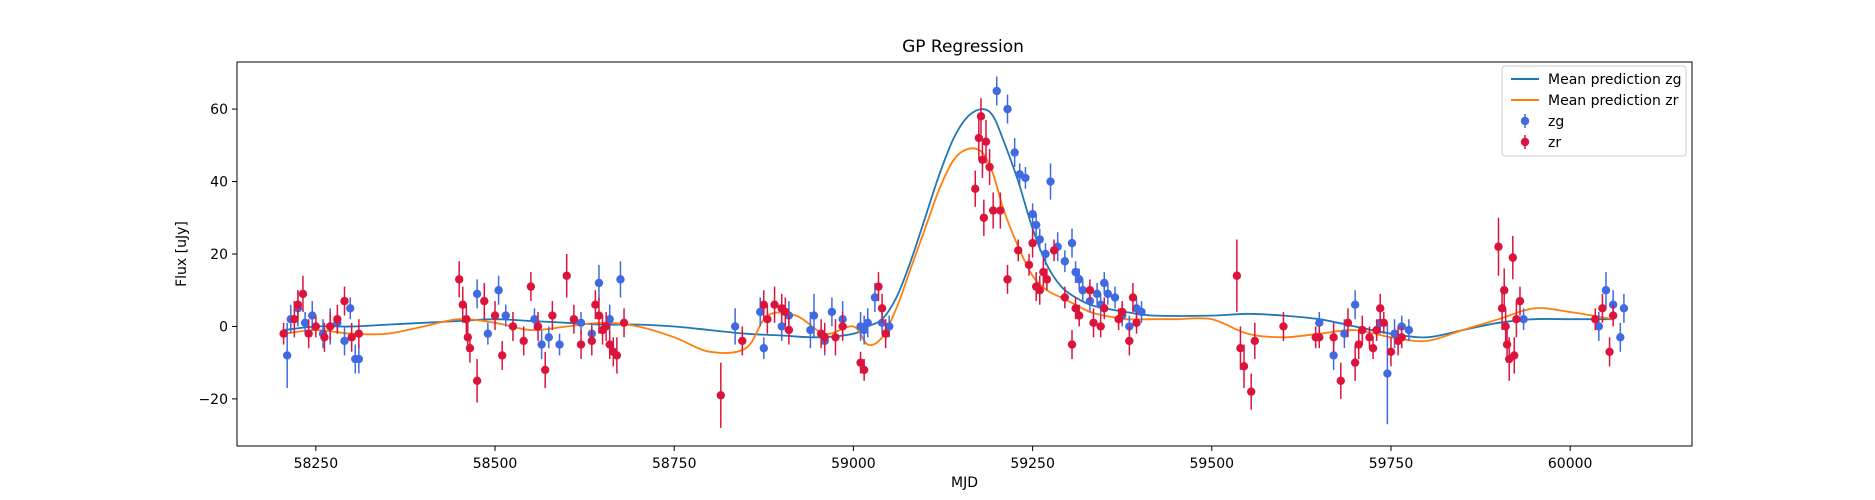  What do you see at coordinates (182, 254) in the screenshot?
I see `y-axis-label: Flux [uJy]` at bounding box center [182, 254].